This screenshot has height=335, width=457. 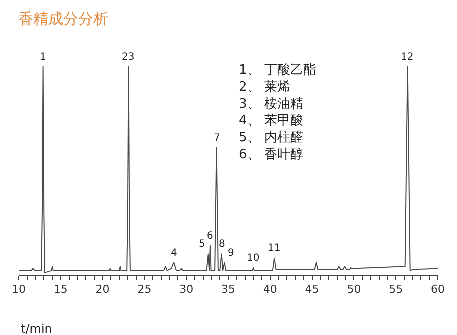 I want to click on annotation: 1、 丁酸乙酯 2、 莱烯 3、 桉油精 4、 苯甲酸 5、 内柱醛 6、 香叶醇, so click(x=277, y=112).